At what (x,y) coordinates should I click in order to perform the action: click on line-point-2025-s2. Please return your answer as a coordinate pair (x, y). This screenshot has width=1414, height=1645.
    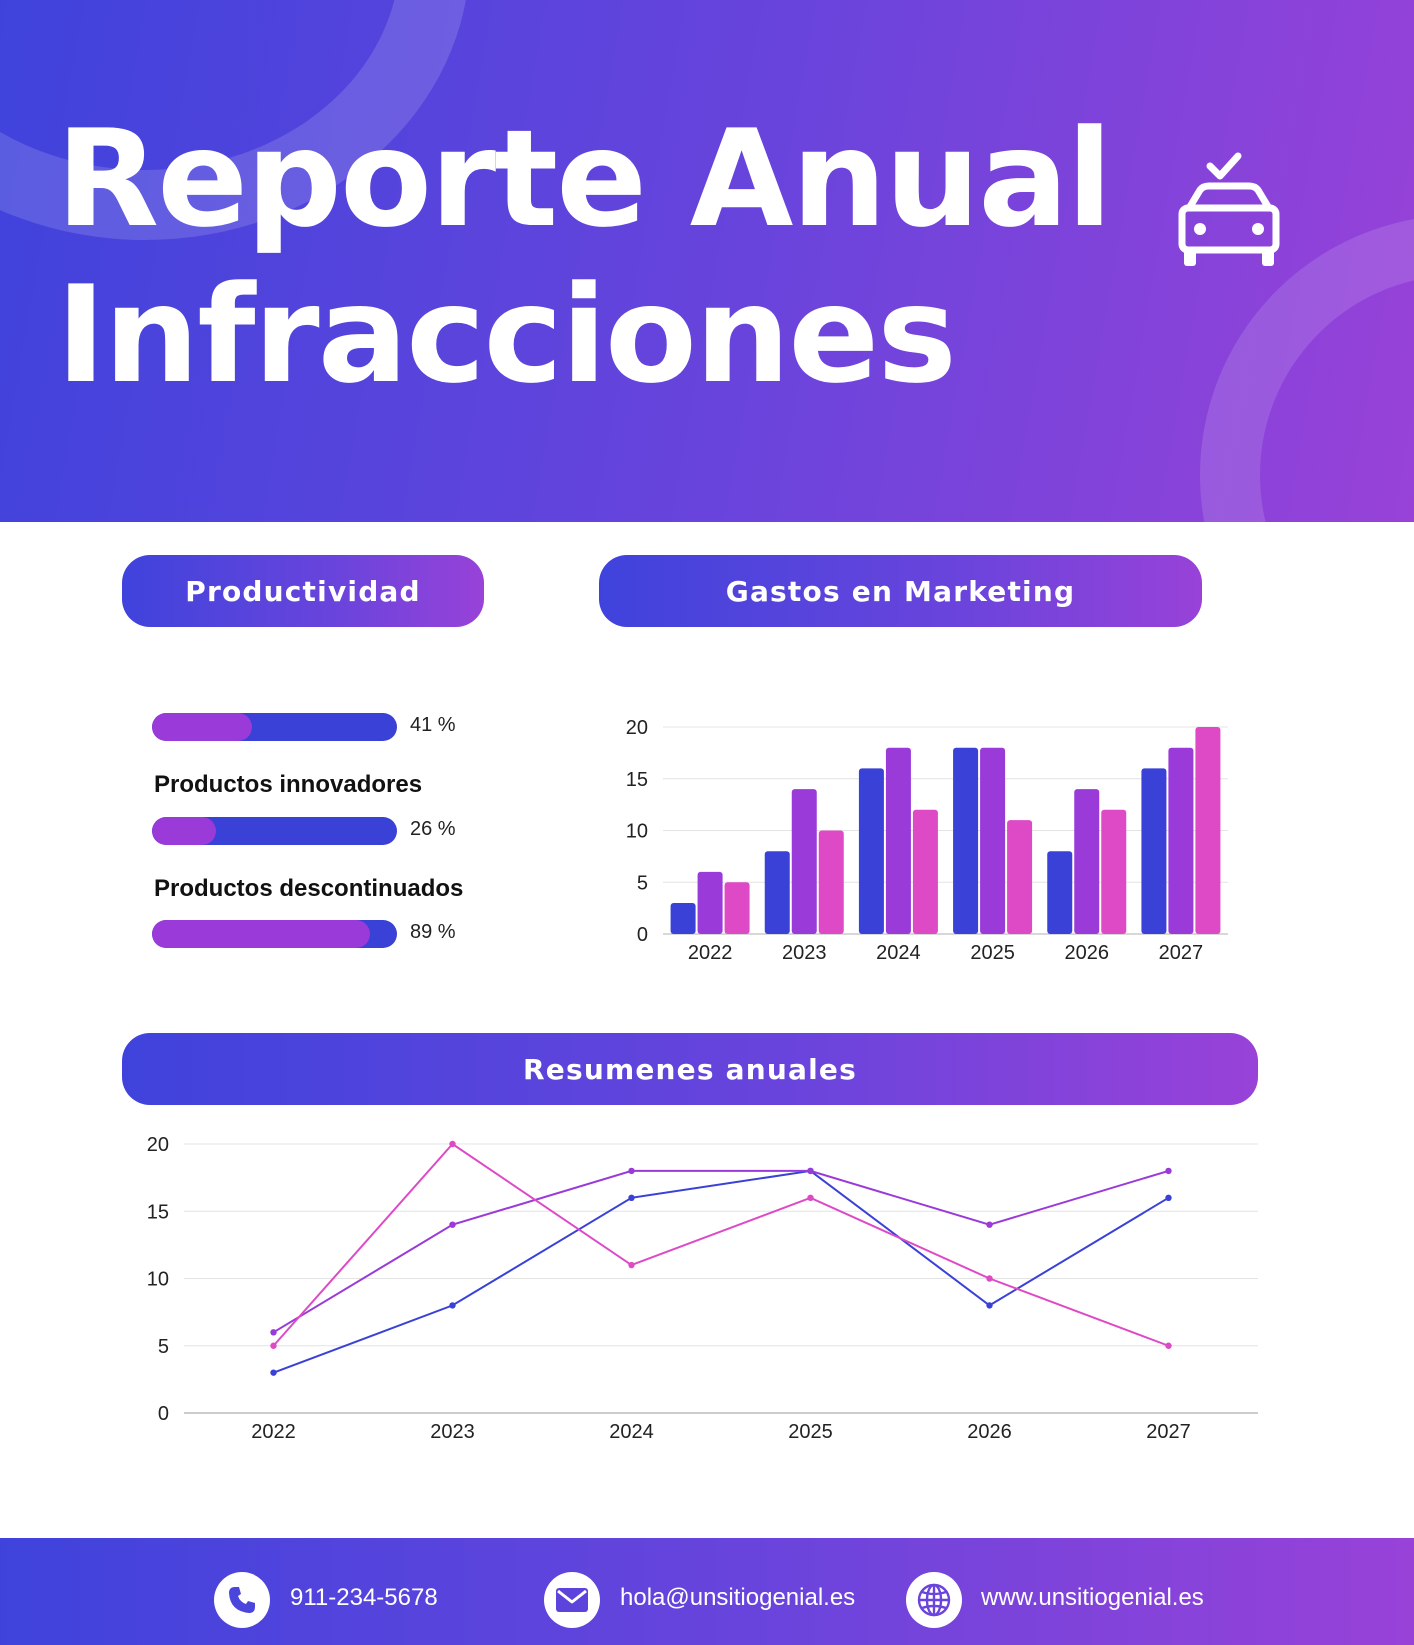
    Looking at the image, I should click on (810, 1171).